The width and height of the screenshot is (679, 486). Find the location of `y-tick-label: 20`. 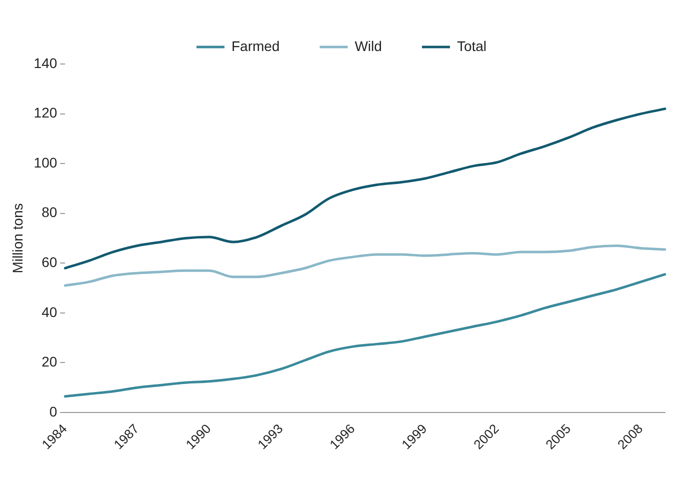

y-tick-label: 20 is located at coordinates (50, 362).